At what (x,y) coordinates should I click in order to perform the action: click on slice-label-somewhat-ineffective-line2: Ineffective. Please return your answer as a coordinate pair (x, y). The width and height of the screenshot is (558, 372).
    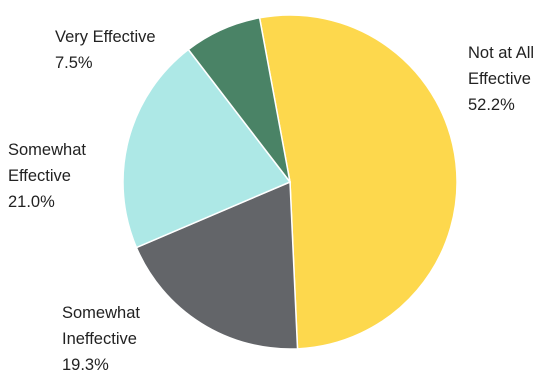
    Looking at the image, I should click on (99, 339).